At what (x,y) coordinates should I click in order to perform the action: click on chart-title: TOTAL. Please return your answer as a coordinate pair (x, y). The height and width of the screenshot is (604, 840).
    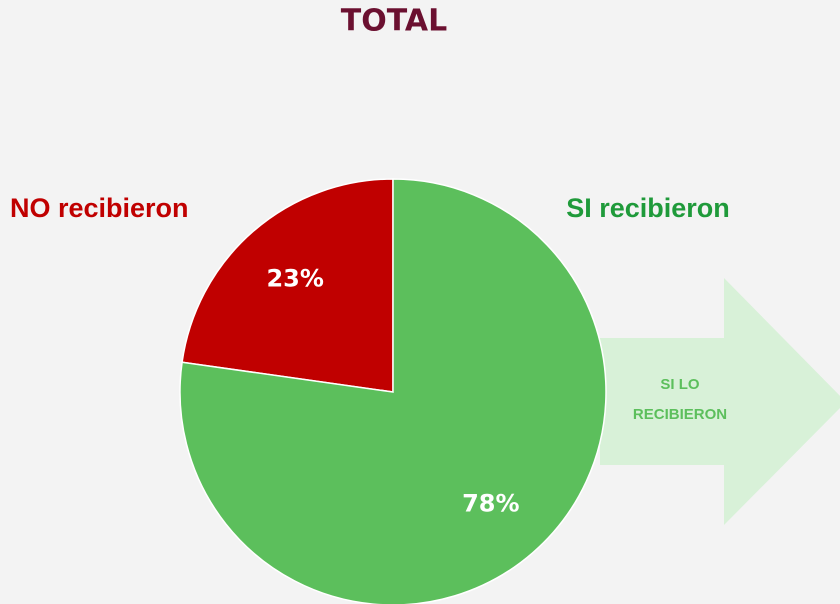
    Looking at the image, I should click on (394, 21).